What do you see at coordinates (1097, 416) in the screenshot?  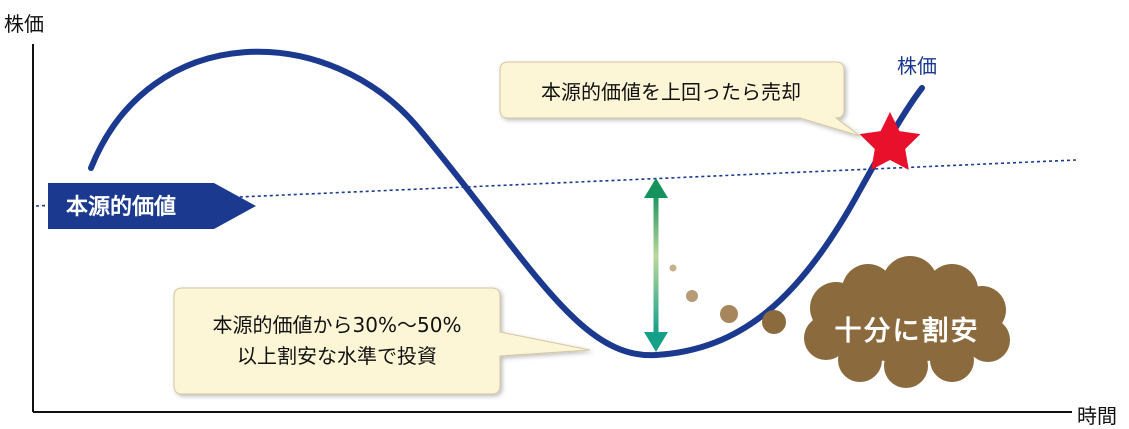 I see `x-axis-label: 時間` at bounding box center [1097, 416].